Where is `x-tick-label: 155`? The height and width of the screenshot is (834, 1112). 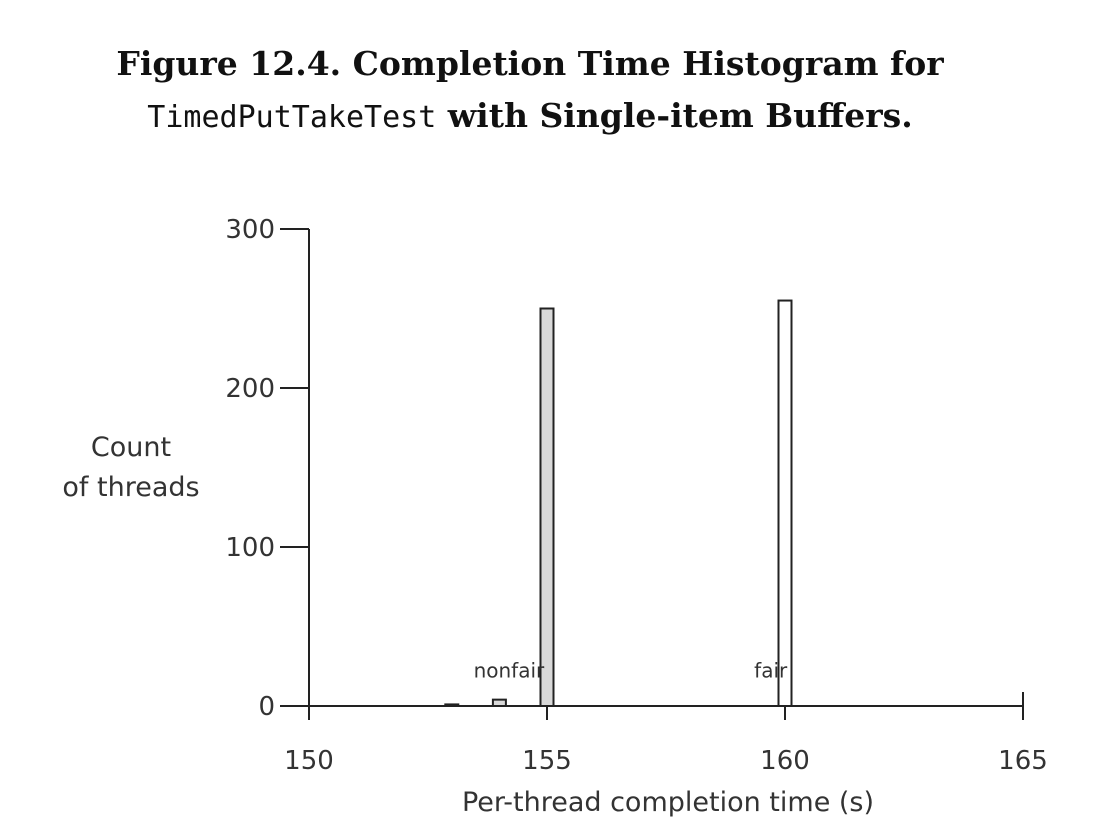 x-tick-label: 155 is located at coordinates (547, 761).